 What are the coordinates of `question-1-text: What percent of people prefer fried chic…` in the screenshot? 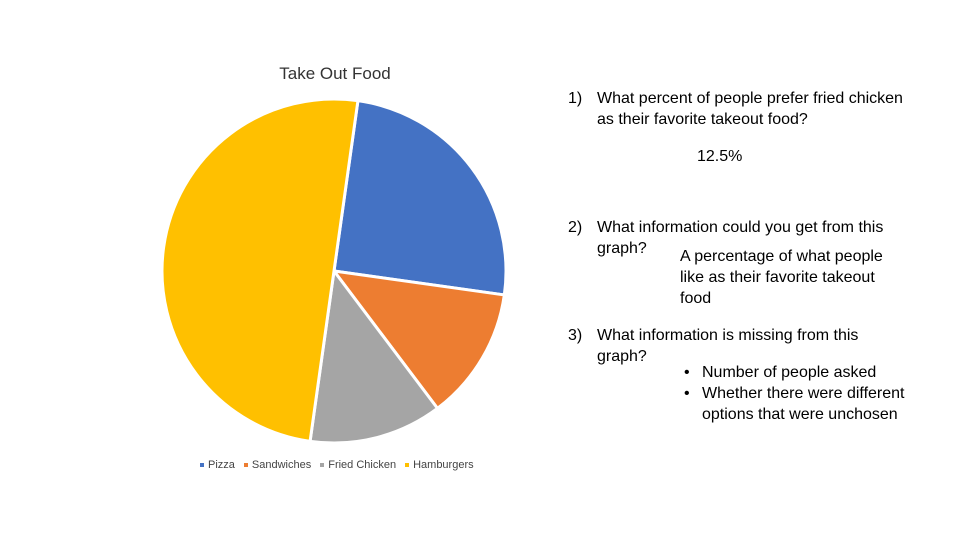 It's located at (750, 109).